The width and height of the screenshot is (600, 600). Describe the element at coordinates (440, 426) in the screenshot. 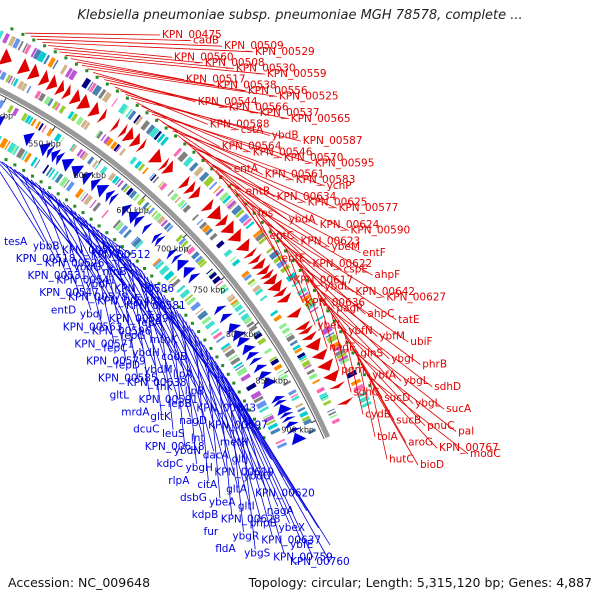

I see `gene-label-forward: pnuC` at that location.